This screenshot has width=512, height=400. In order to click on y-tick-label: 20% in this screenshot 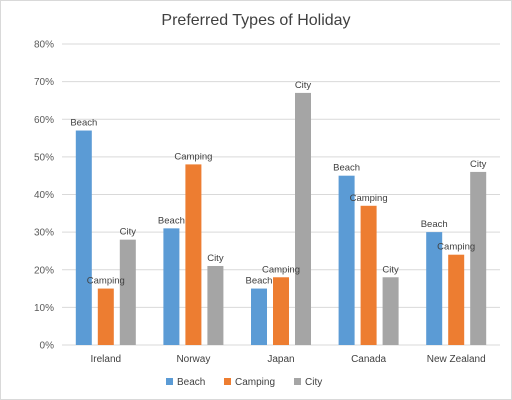, I will do `click(44, 270)`.